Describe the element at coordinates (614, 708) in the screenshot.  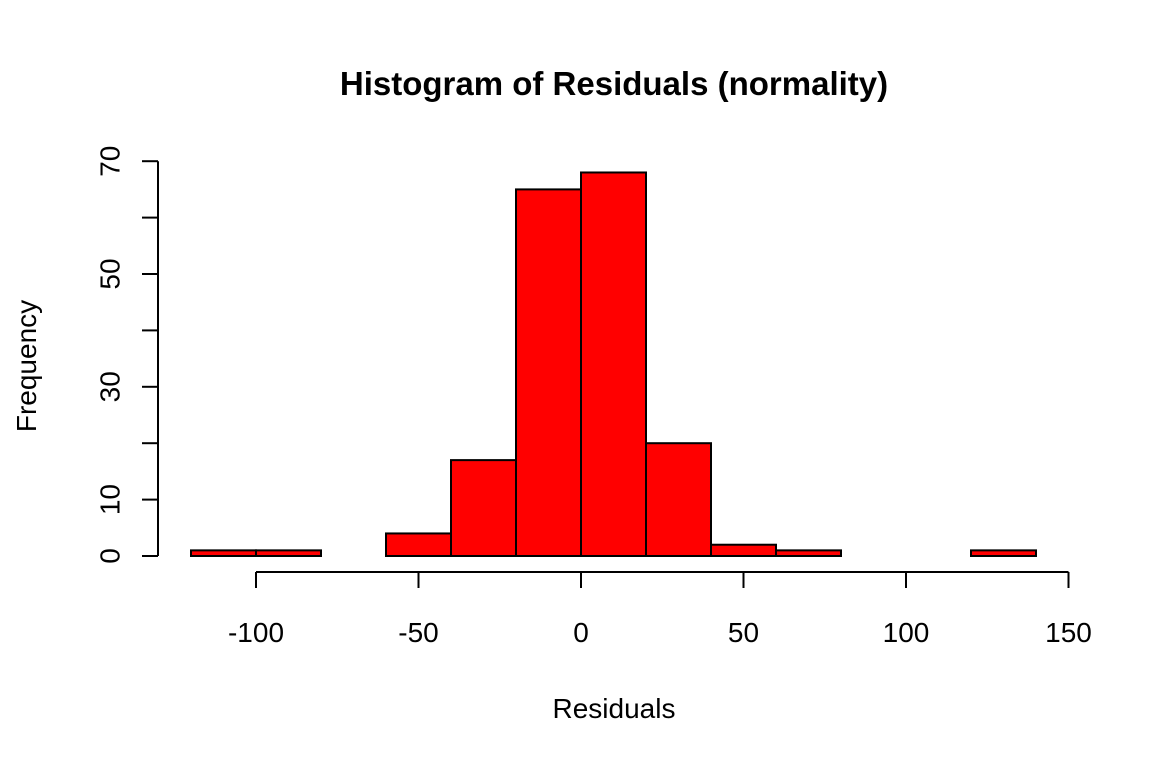
I see `x-axis-label: Residuals` at that location.